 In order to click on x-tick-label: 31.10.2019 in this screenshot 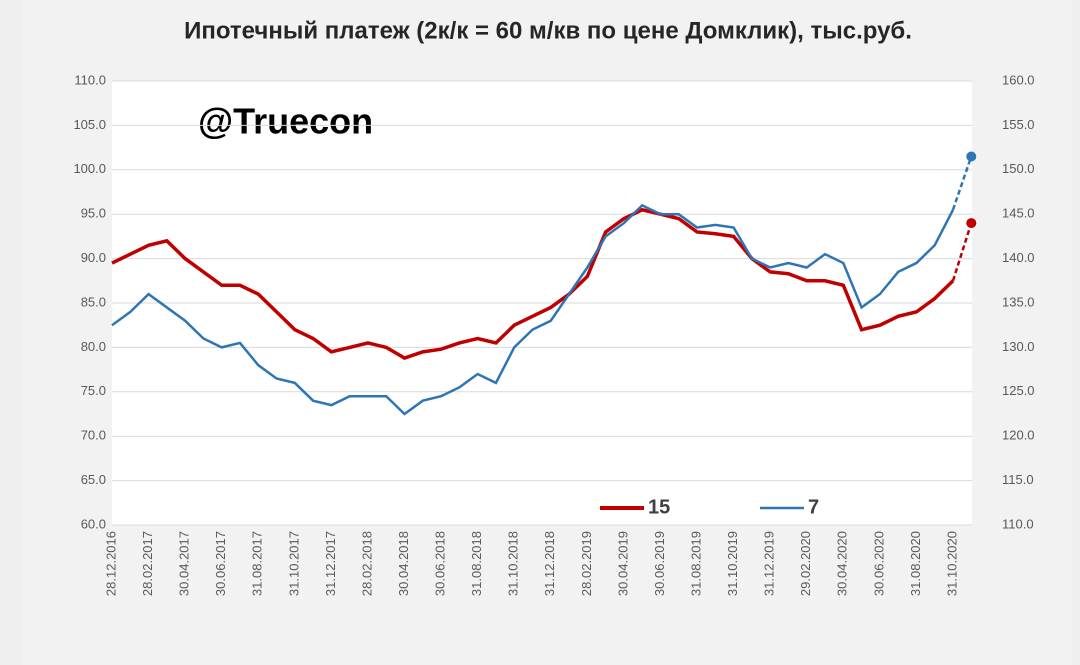, I will do `click(732, 563)`.